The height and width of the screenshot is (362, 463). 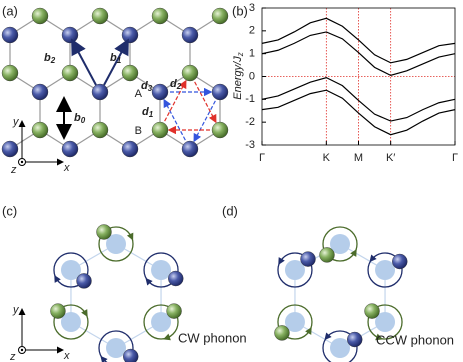 I want to click on caption: CCW phonon, so click(x=415, y=339).